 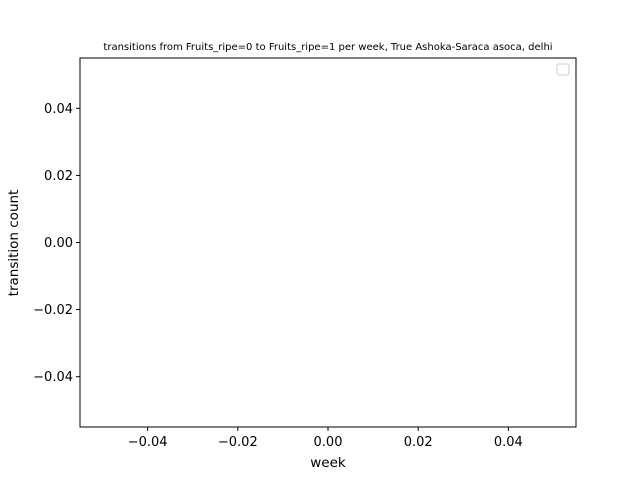 I want to click on y-tick-label: 0.02, so click(x=58, y=176).